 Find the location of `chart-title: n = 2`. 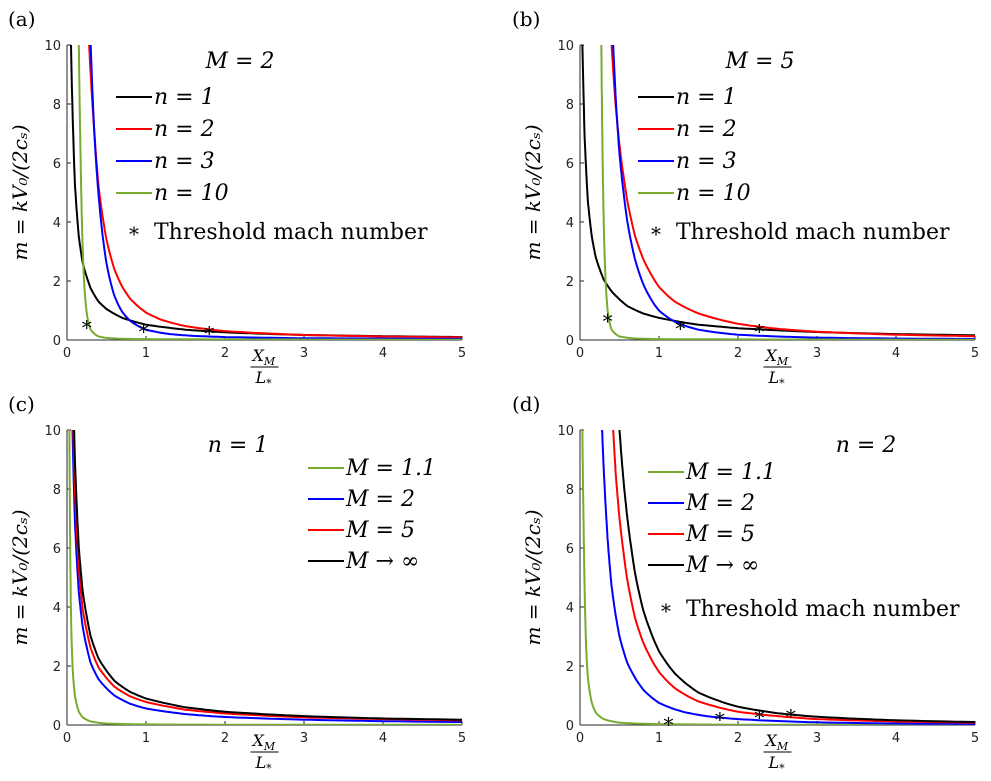

chart-title: n = 2 is located at coordinates (866, 445).